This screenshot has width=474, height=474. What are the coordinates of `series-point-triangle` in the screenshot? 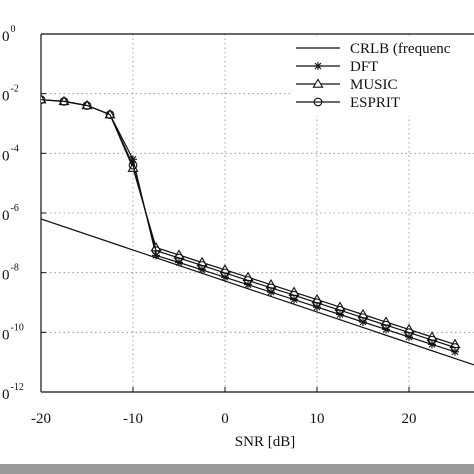 It's located at (318, 83).